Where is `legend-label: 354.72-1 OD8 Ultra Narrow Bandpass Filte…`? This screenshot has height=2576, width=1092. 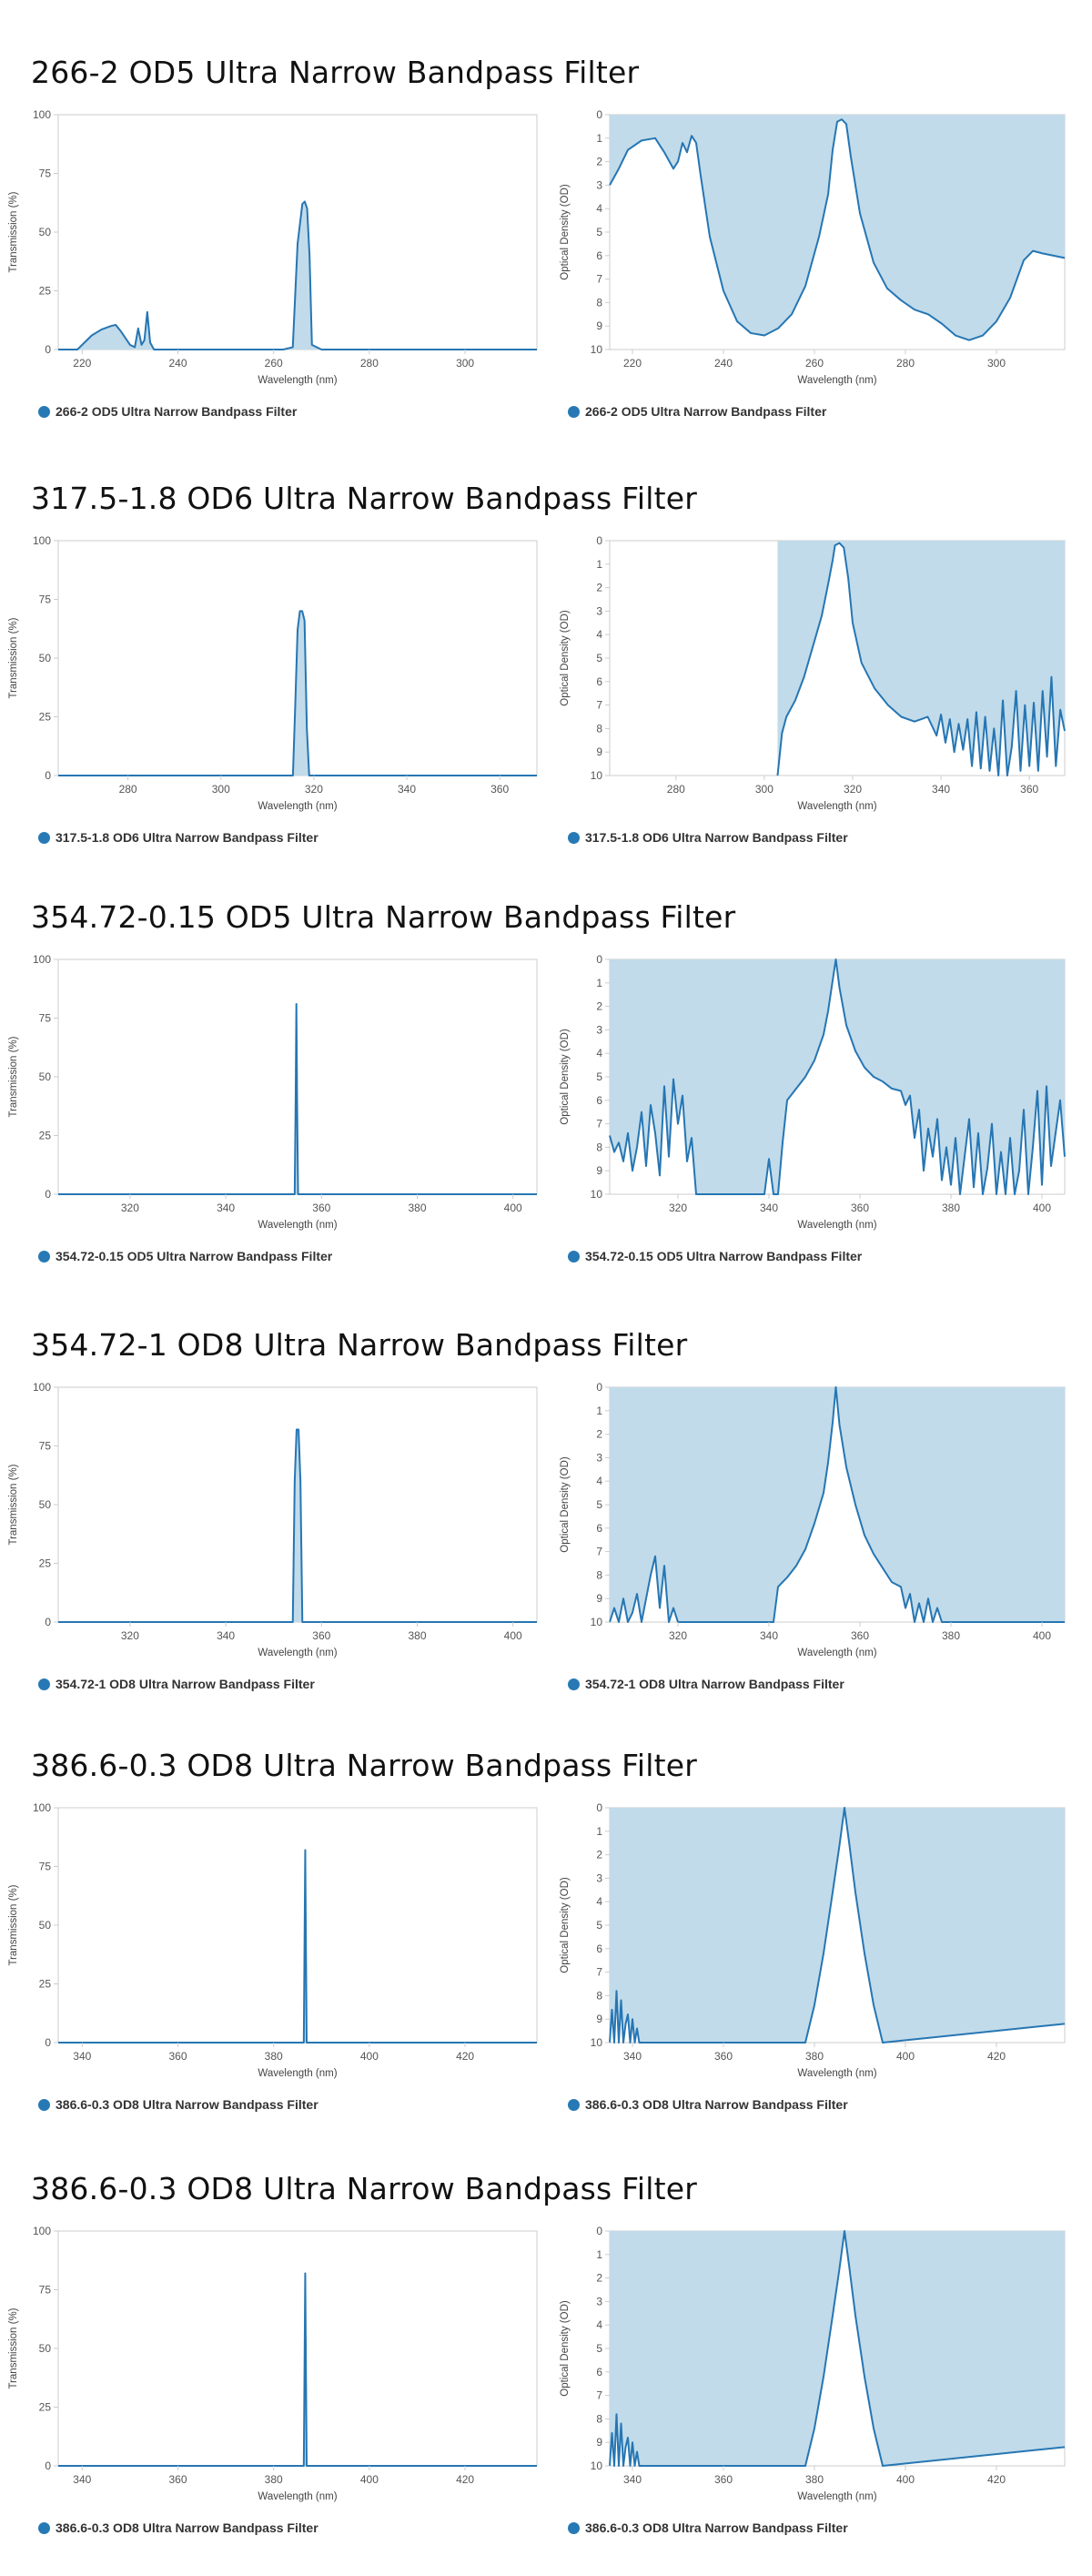 legend-label: 354.72-1 OD8 Ultra Narrow Bandpass Filte… is located at coordinates (715, 1684).